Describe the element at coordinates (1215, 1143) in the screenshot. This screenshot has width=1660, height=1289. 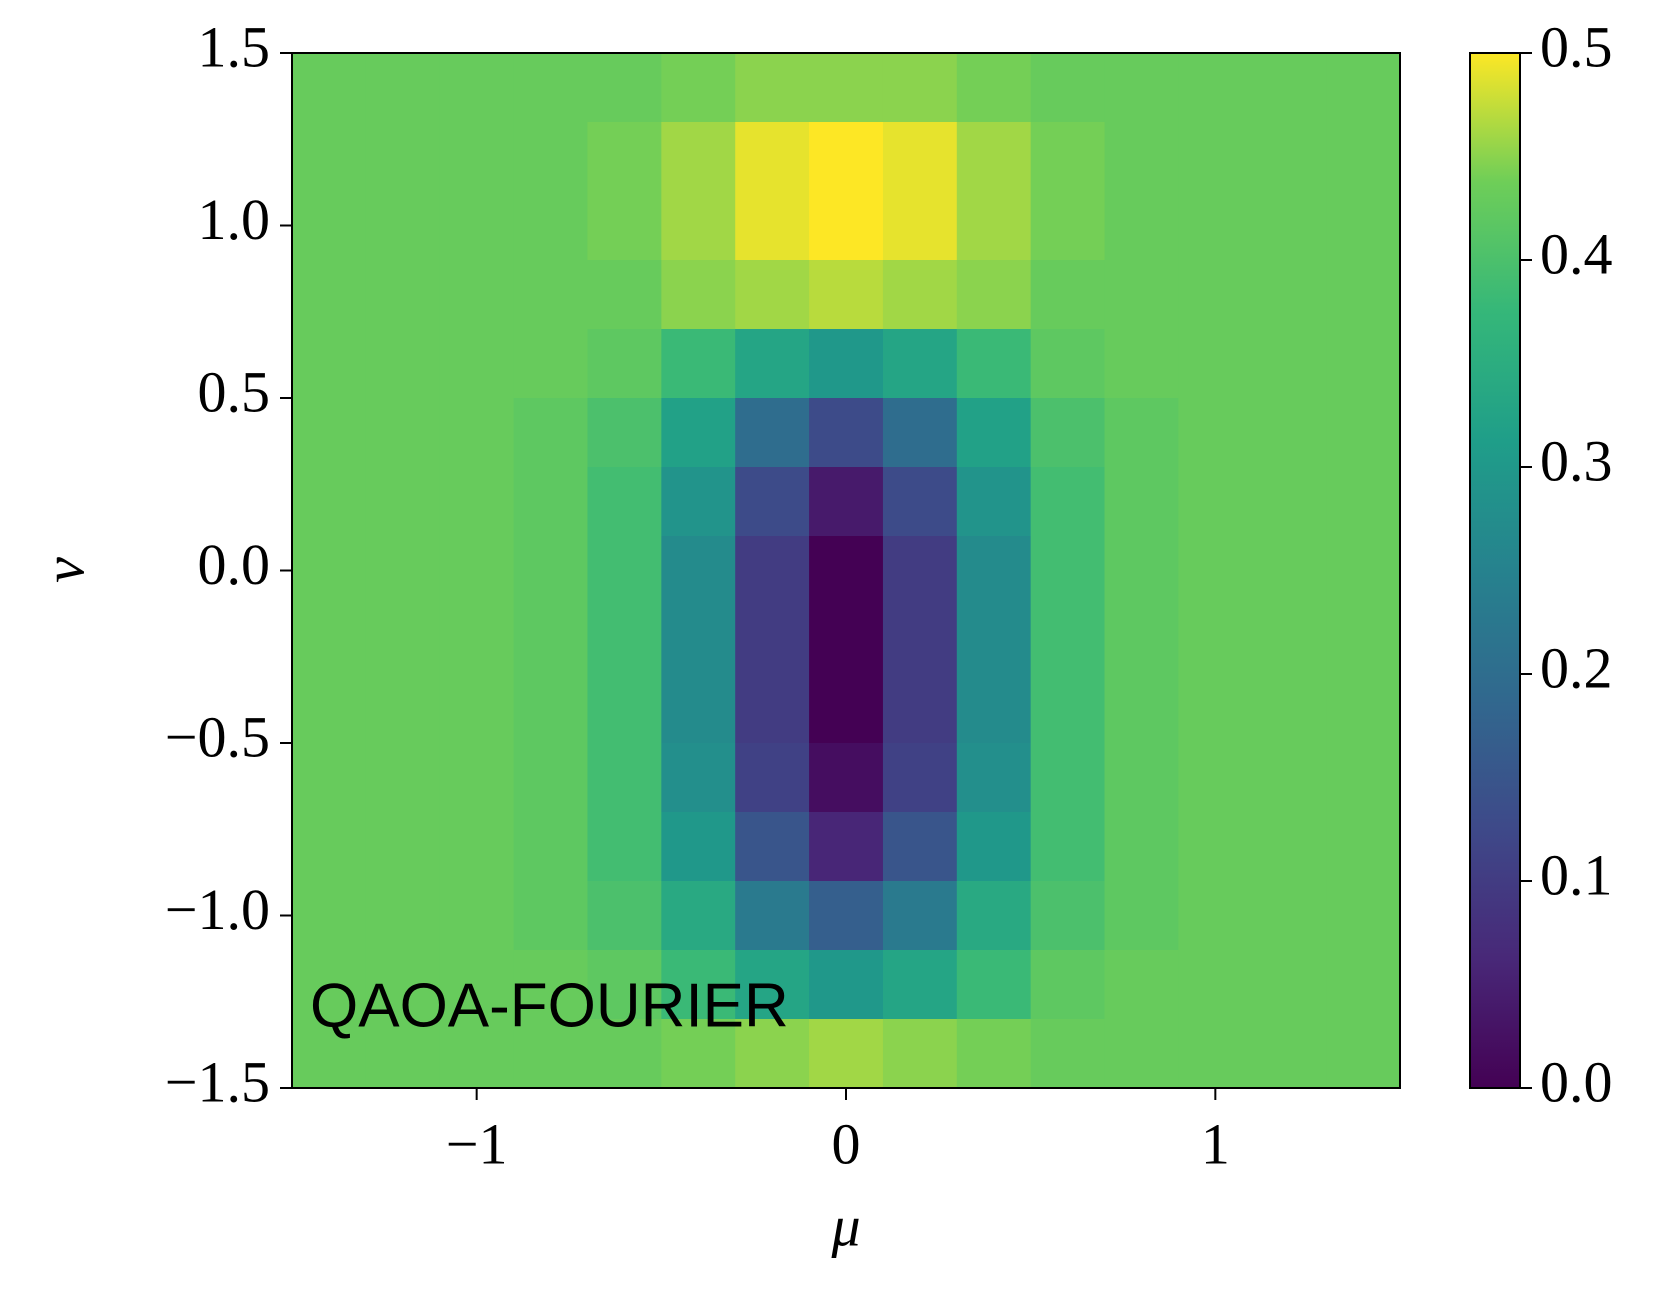
I see `x-tick-label: 1` at that location.